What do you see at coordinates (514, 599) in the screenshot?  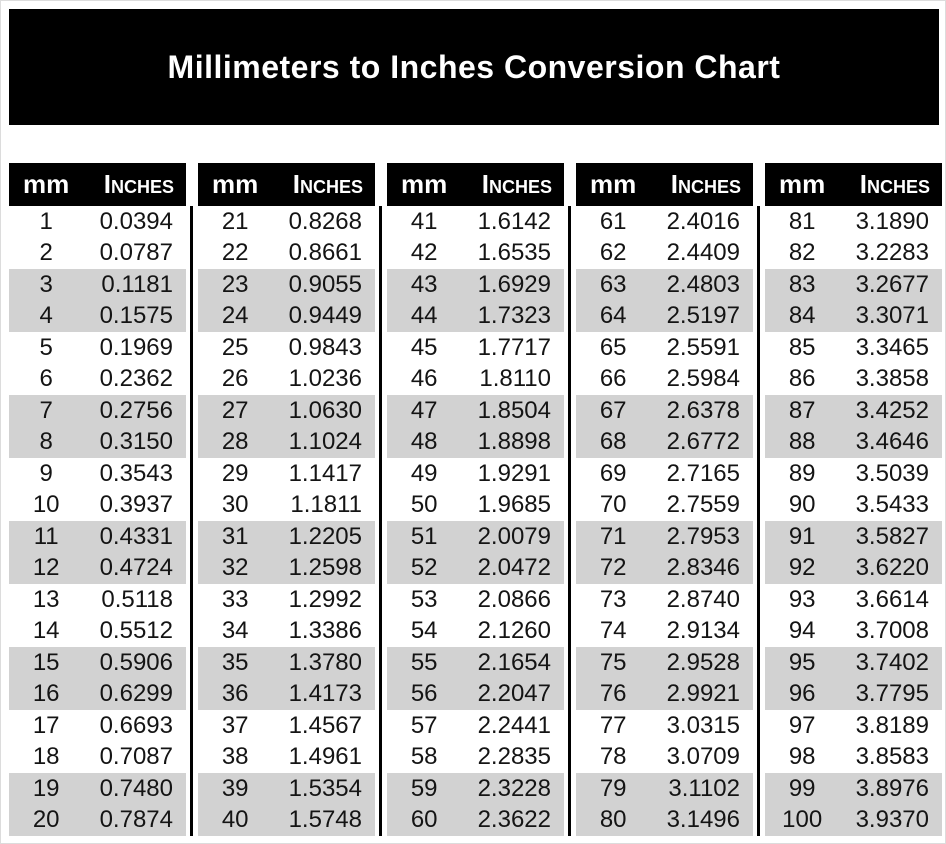 I see `inches-value: 2.0866` at bounding box center [514, 599].